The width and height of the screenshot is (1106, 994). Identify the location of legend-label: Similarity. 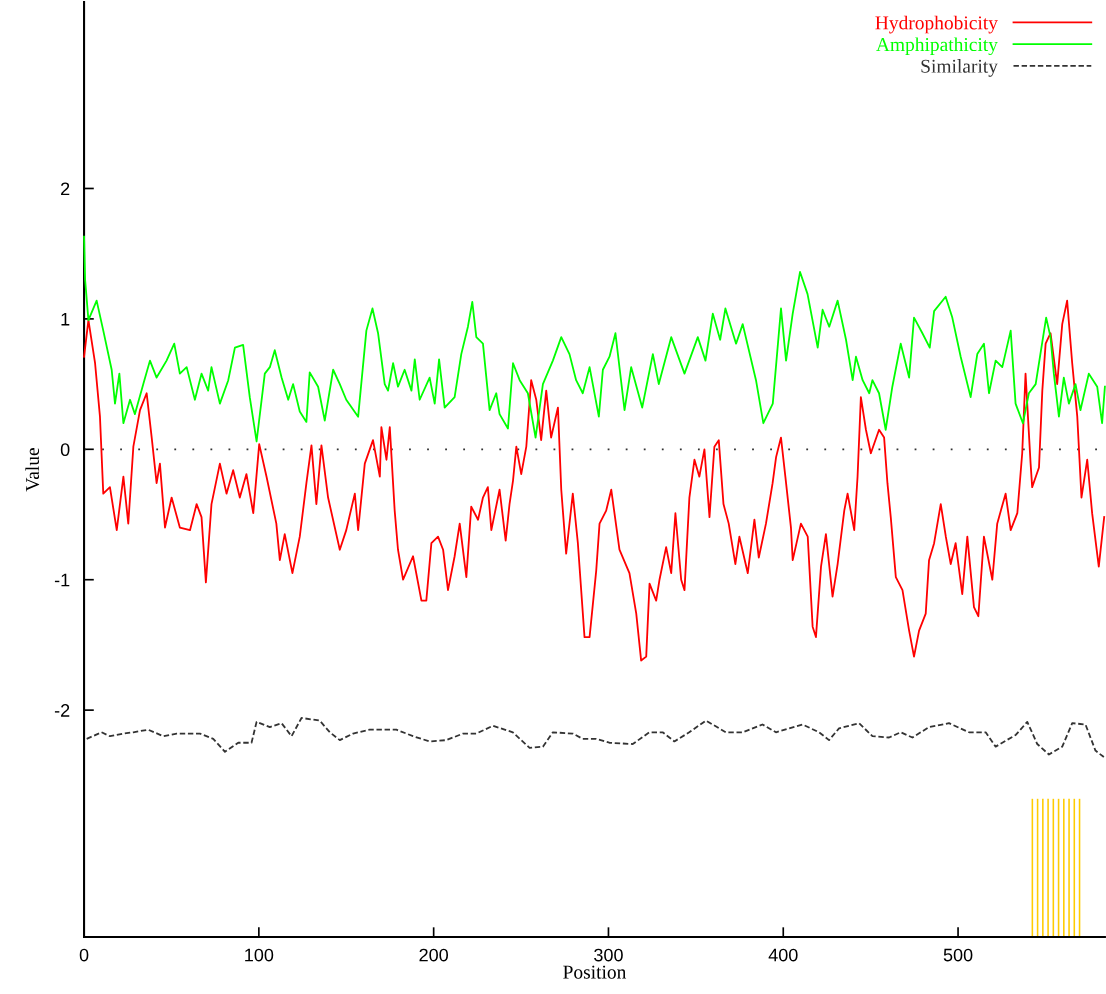
(959, 68).